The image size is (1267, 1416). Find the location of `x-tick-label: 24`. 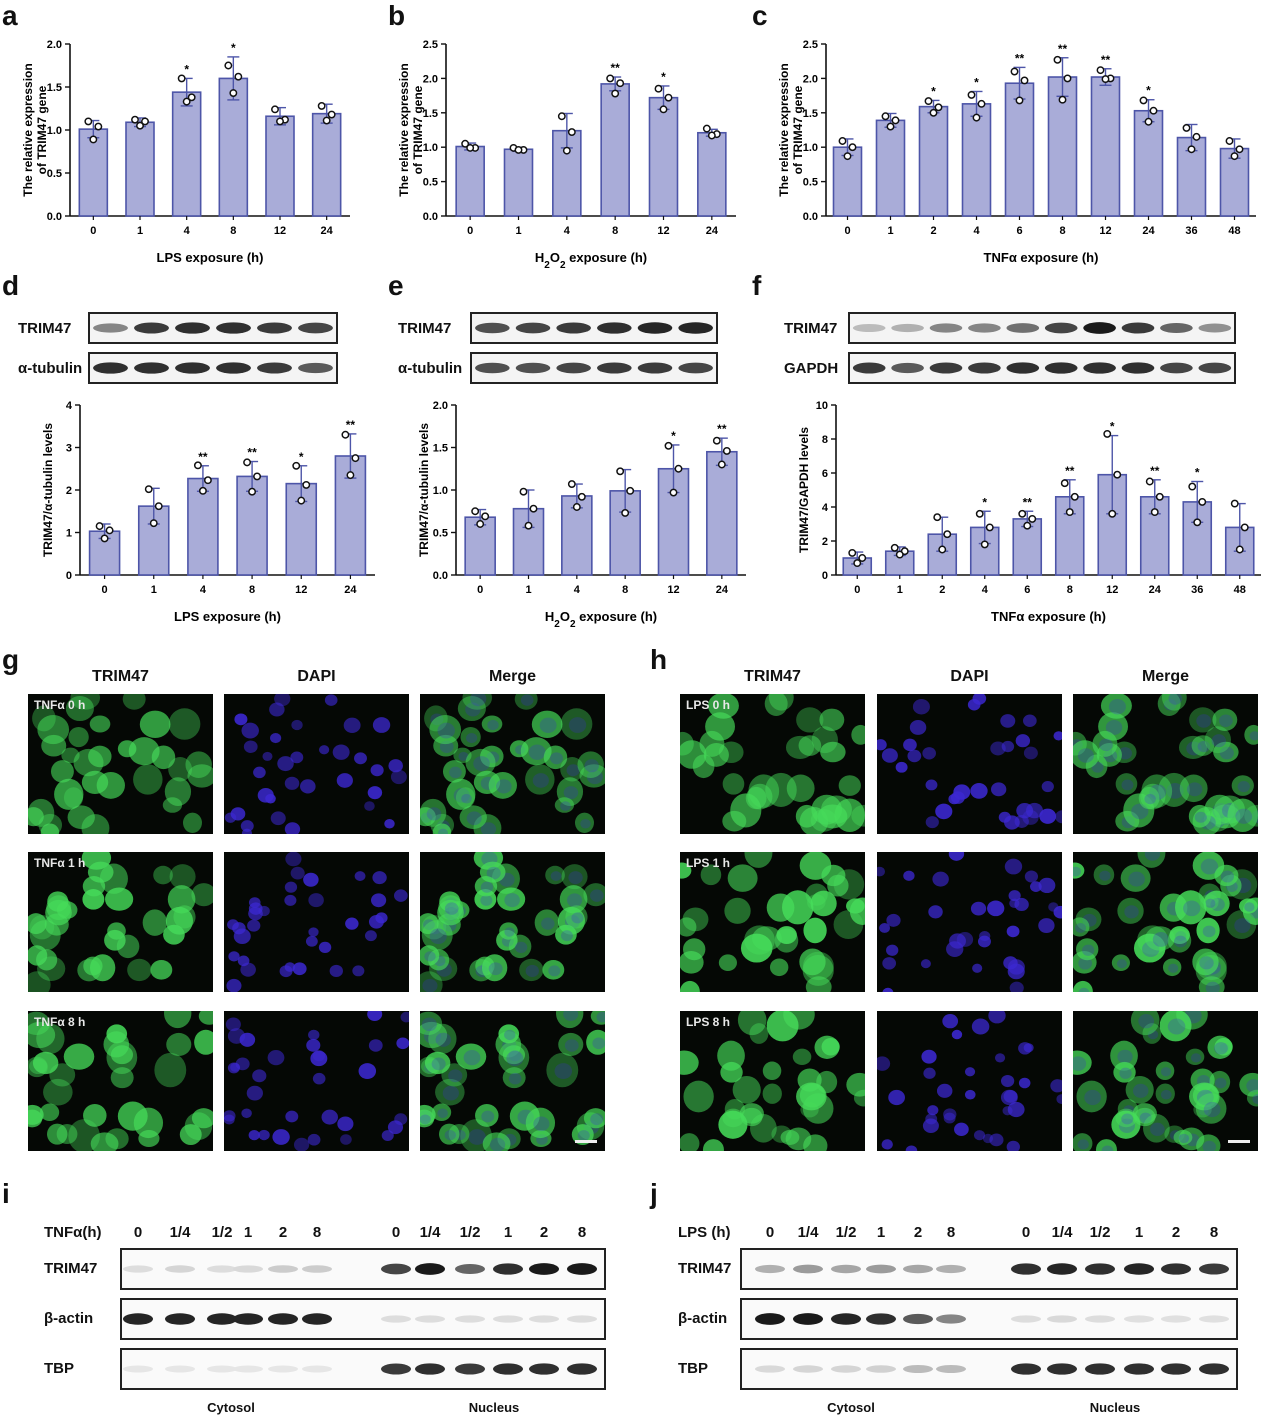

x-tick-label: 24 is located at coordinates (712, 231).